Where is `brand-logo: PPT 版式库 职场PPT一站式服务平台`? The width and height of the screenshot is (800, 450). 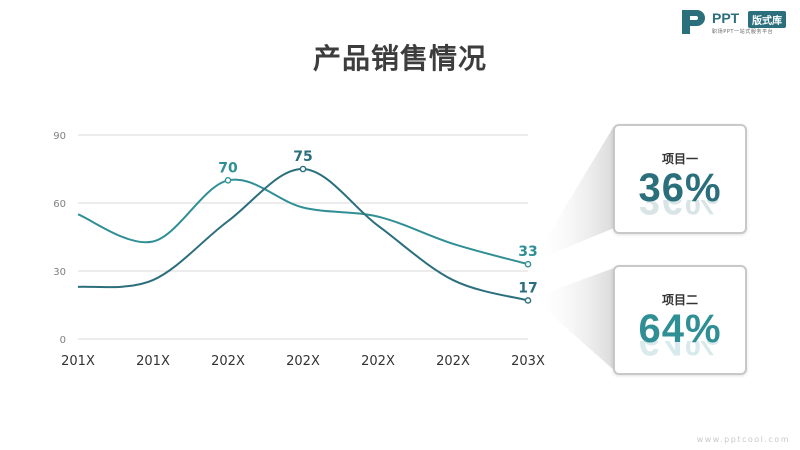
brand-logo: PPT 版式库 职场PPT一站式服务平台 is located at coordinates (736, 22).